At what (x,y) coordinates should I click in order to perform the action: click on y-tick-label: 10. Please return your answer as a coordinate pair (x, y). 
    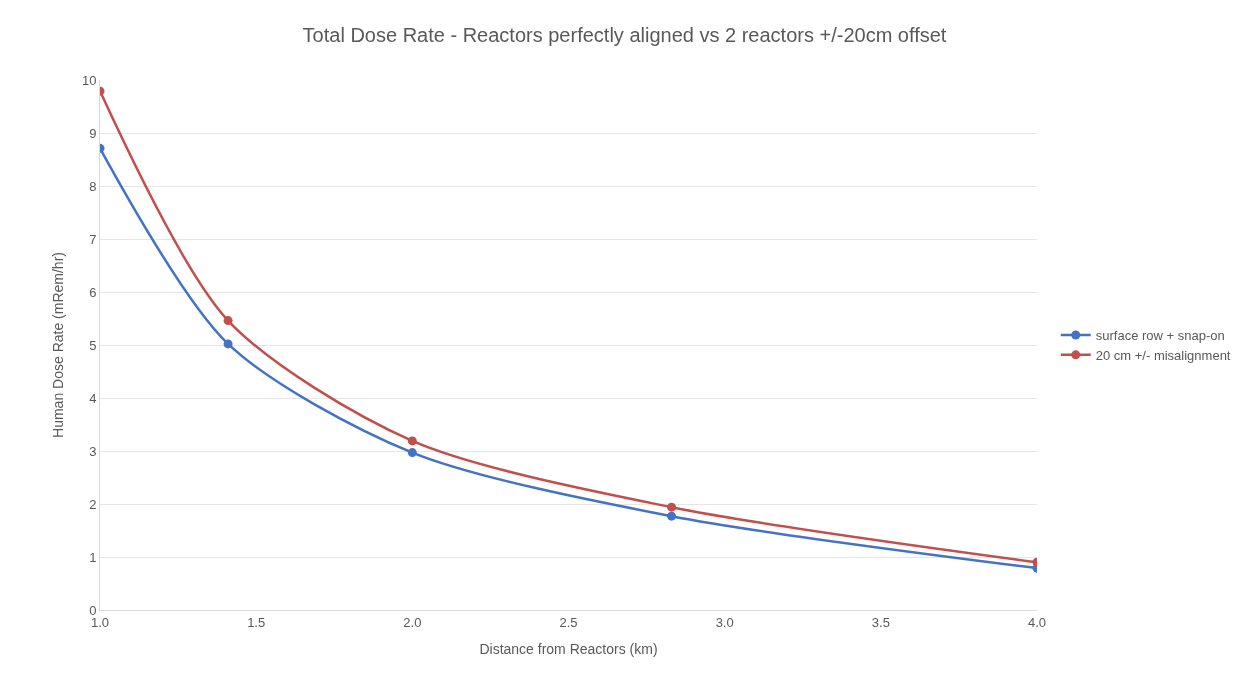
    Looking at the image, I should click on (89, 80).